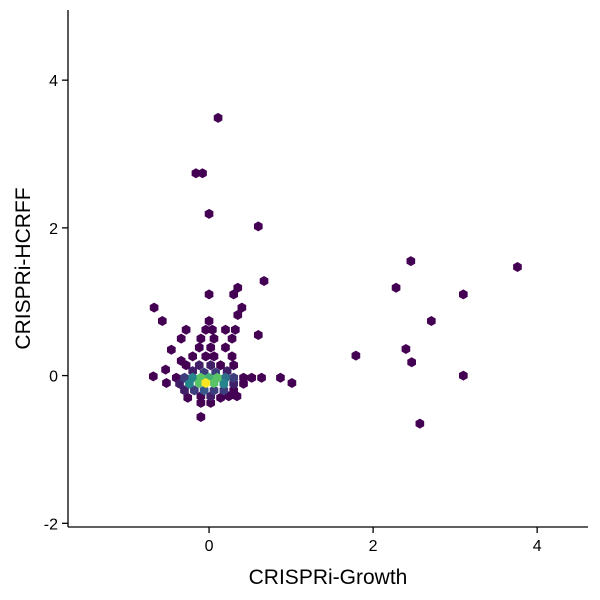  Describe the element at coordinates (23, 268) in the screenshot. I see `y-axis-label: CRISPRi-HCRFF` at that location.